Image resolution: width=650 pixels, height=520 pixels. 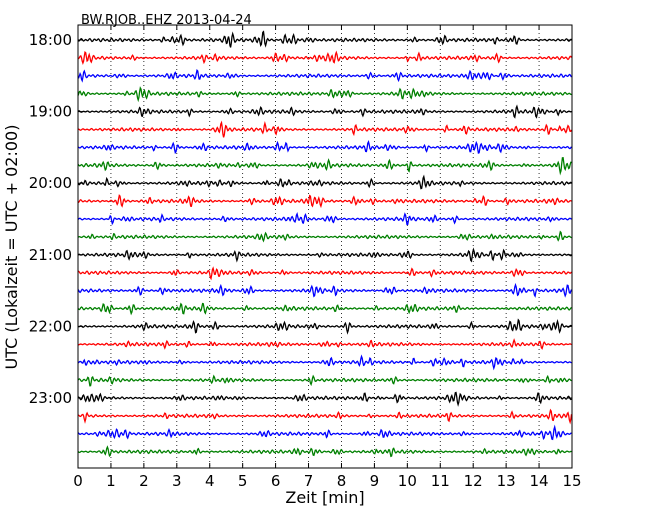 What do you see at coordinates (177, 481) in the screenshot?
I see `x-tick-label: 3` at bounding box center [177, 481].